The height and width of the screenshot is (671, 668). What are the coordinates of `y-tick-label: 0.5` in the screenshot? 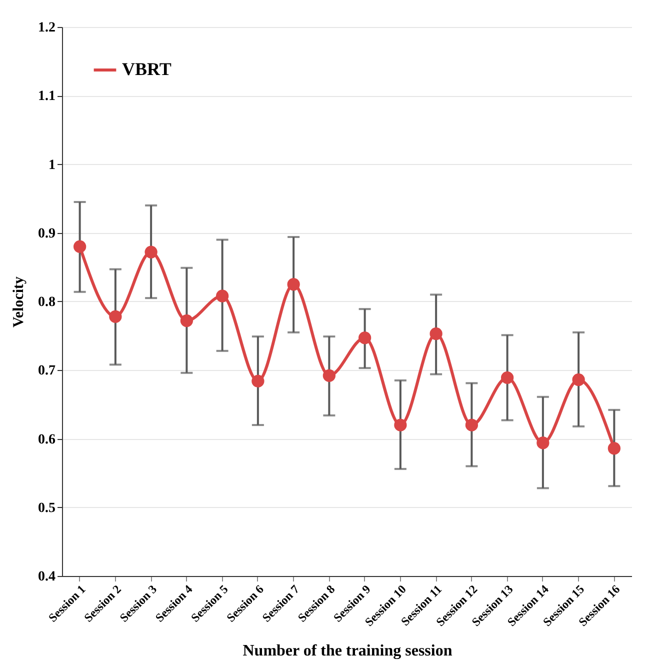 It's located at (47, 508).